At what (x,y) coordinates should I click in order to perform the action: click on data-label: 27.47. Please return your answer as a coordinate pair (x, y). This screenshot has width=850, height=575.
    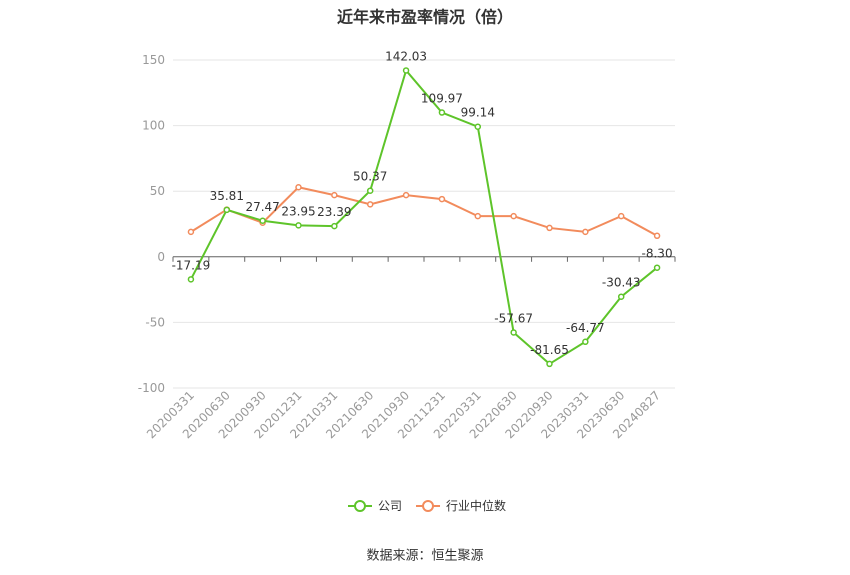
    Looking at the image, I should click on (262, 207).